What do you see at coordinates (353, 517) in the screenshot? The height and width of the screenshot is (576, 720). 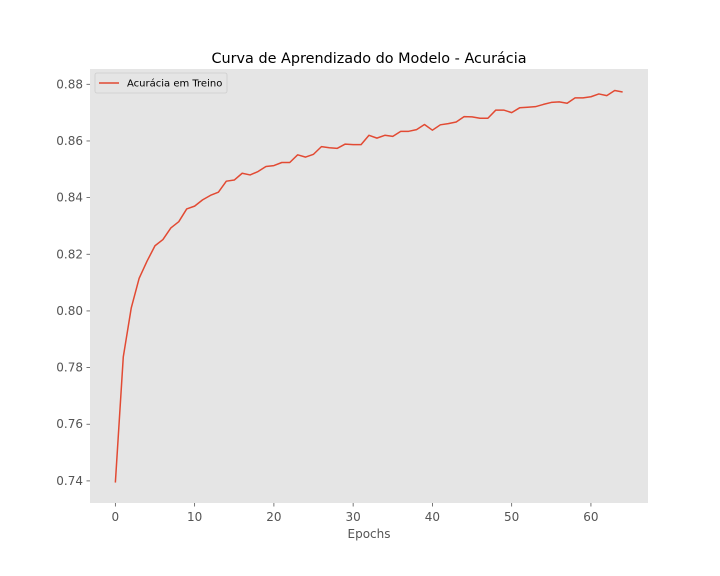 I see `x-tick-label: 30` at bounding box center [353, 517].